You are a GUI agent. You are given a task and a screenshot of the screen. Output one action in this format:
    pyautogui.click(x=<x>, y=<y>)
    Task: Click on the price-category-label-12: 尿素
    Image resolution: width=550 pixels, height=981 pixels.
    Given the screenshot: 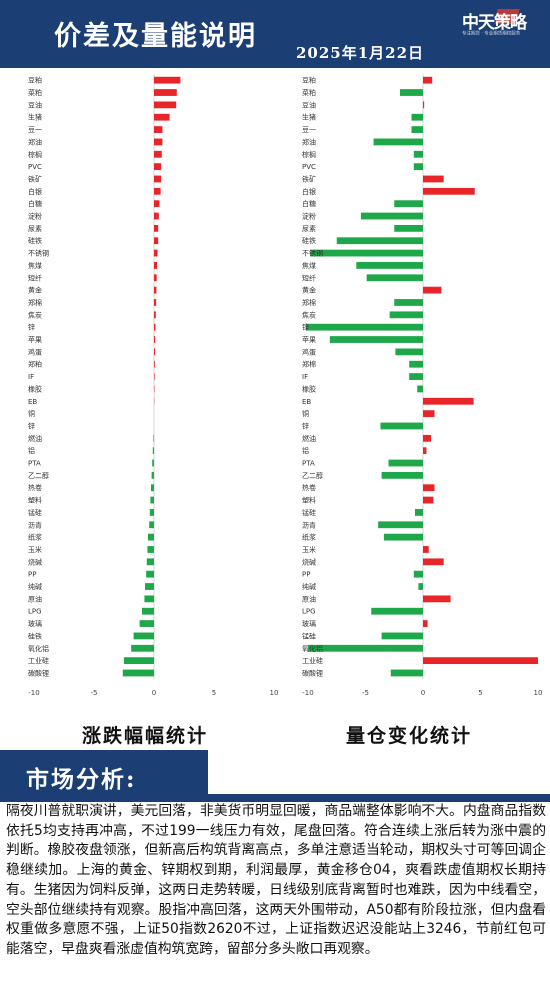 What is the action you would take?
    pyautogui.click(x=35, y=228)
    